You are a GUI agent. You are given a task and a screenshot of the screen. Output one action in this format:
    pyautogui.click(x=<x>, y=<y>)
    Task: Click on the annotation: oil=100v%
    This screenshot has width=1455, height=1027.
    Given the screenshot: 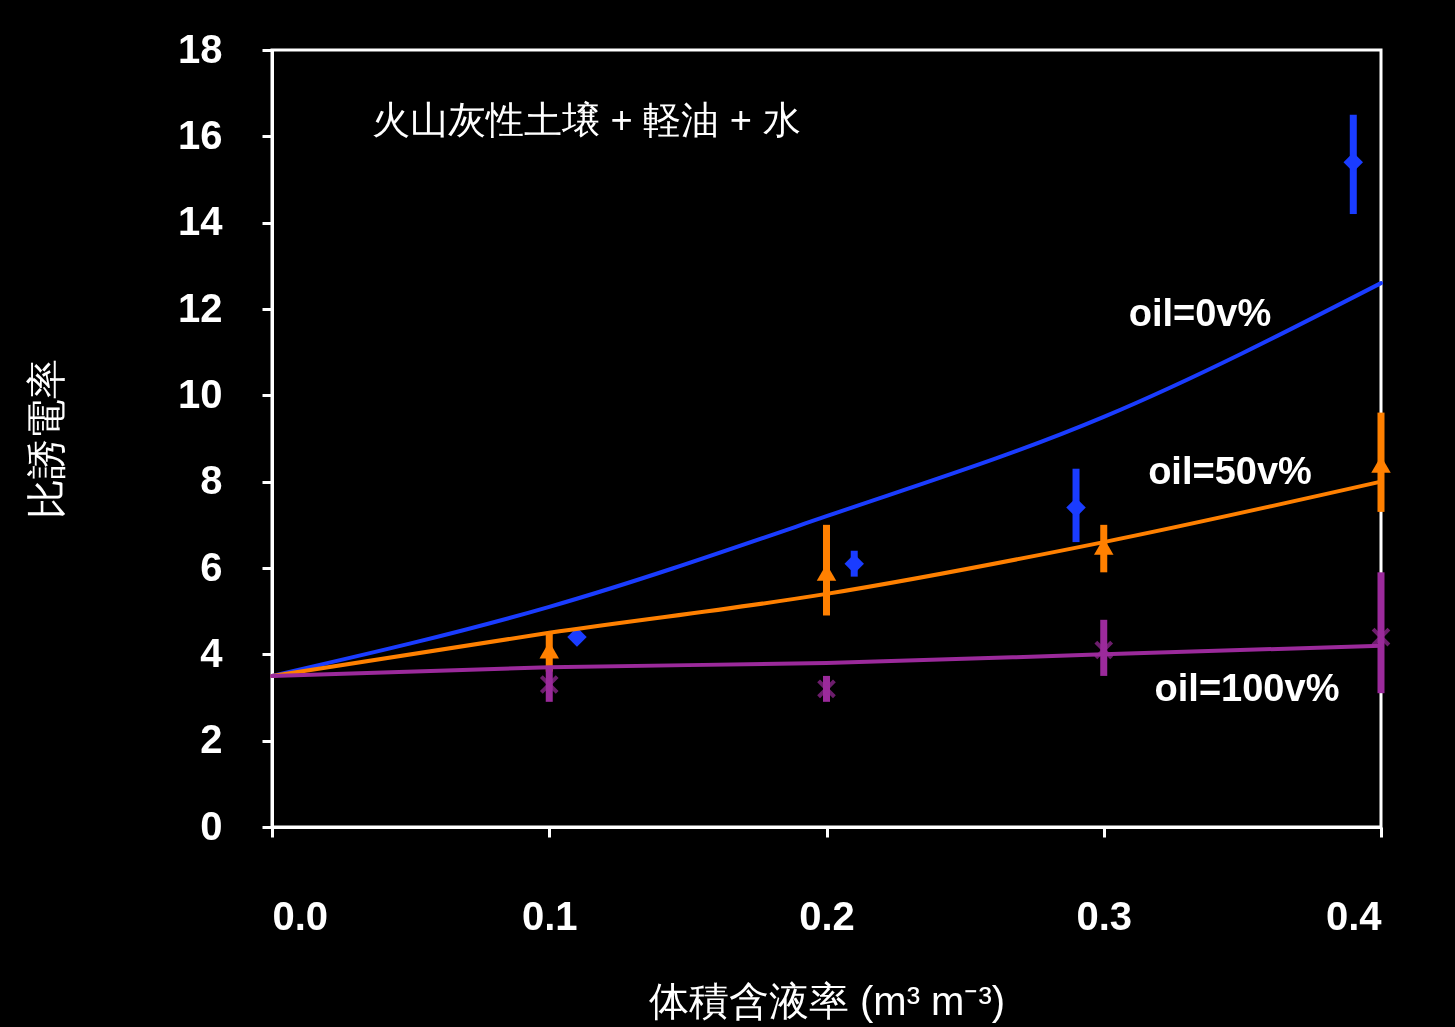 What is the action you would take?
    pyautogui.click(x=1247, y=688)
    